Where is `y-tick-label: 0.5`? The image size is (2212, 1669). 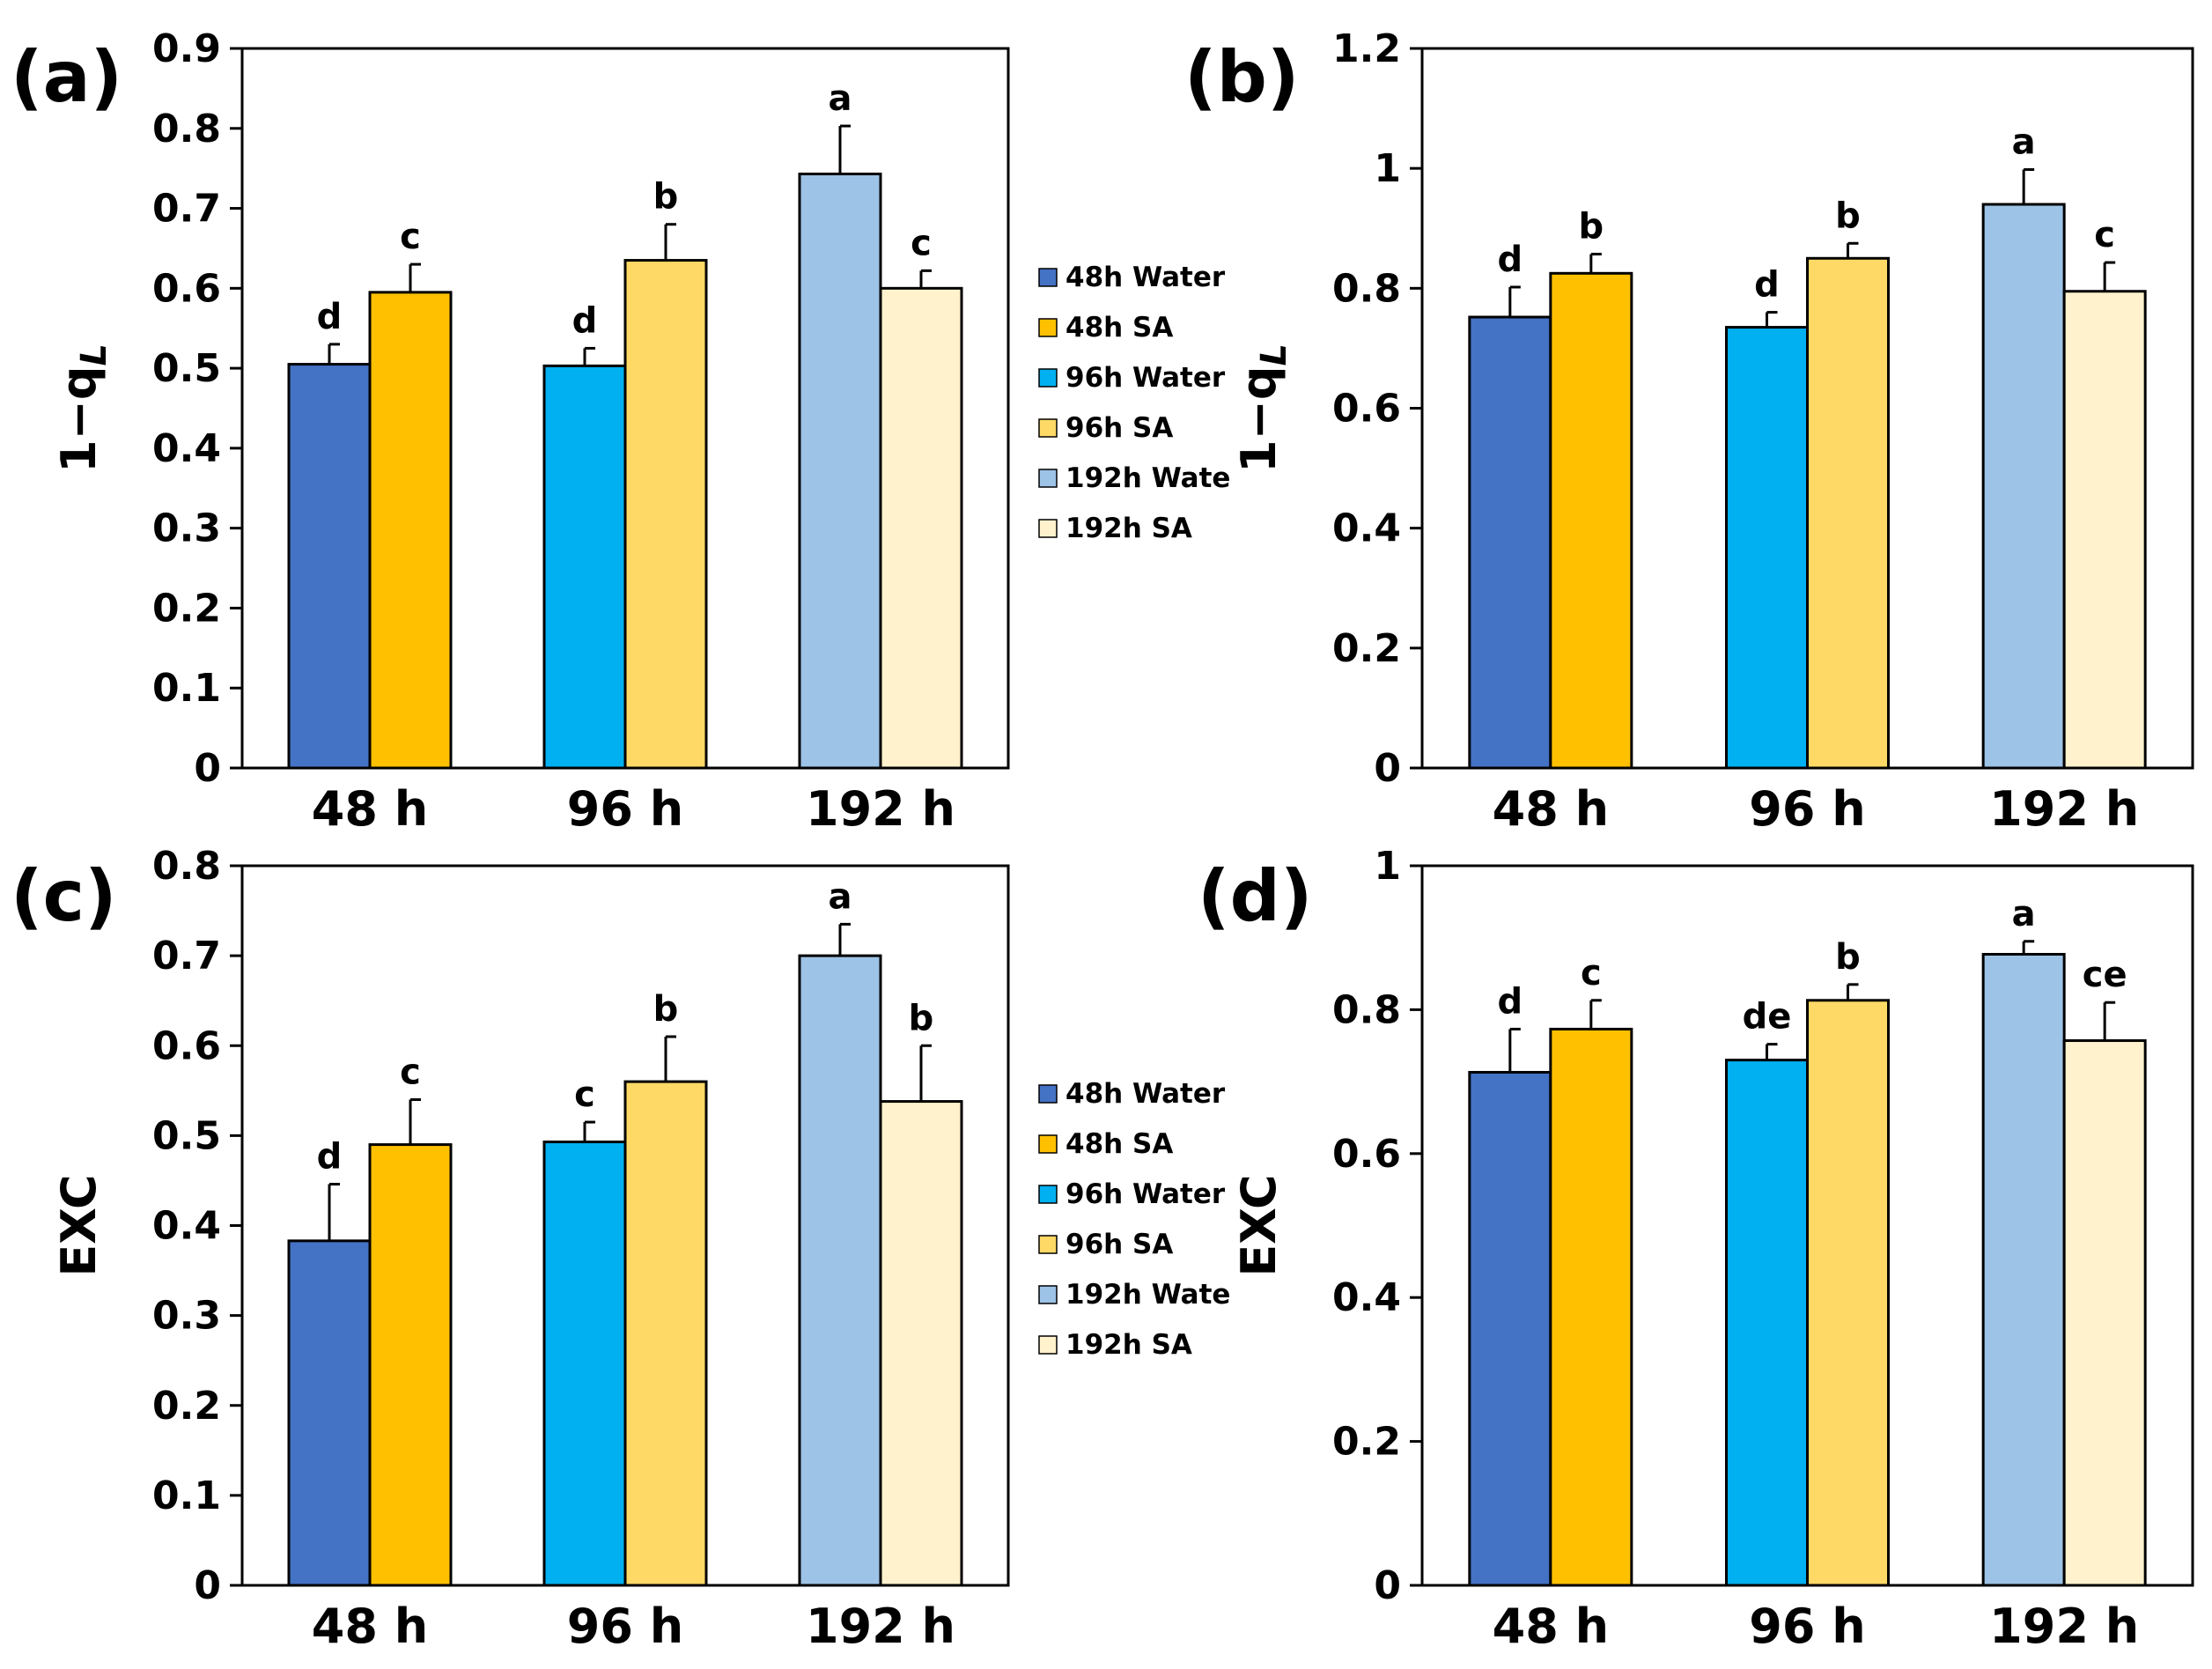 y-tick-label: 0.5 is located at coordinates (186, 368).